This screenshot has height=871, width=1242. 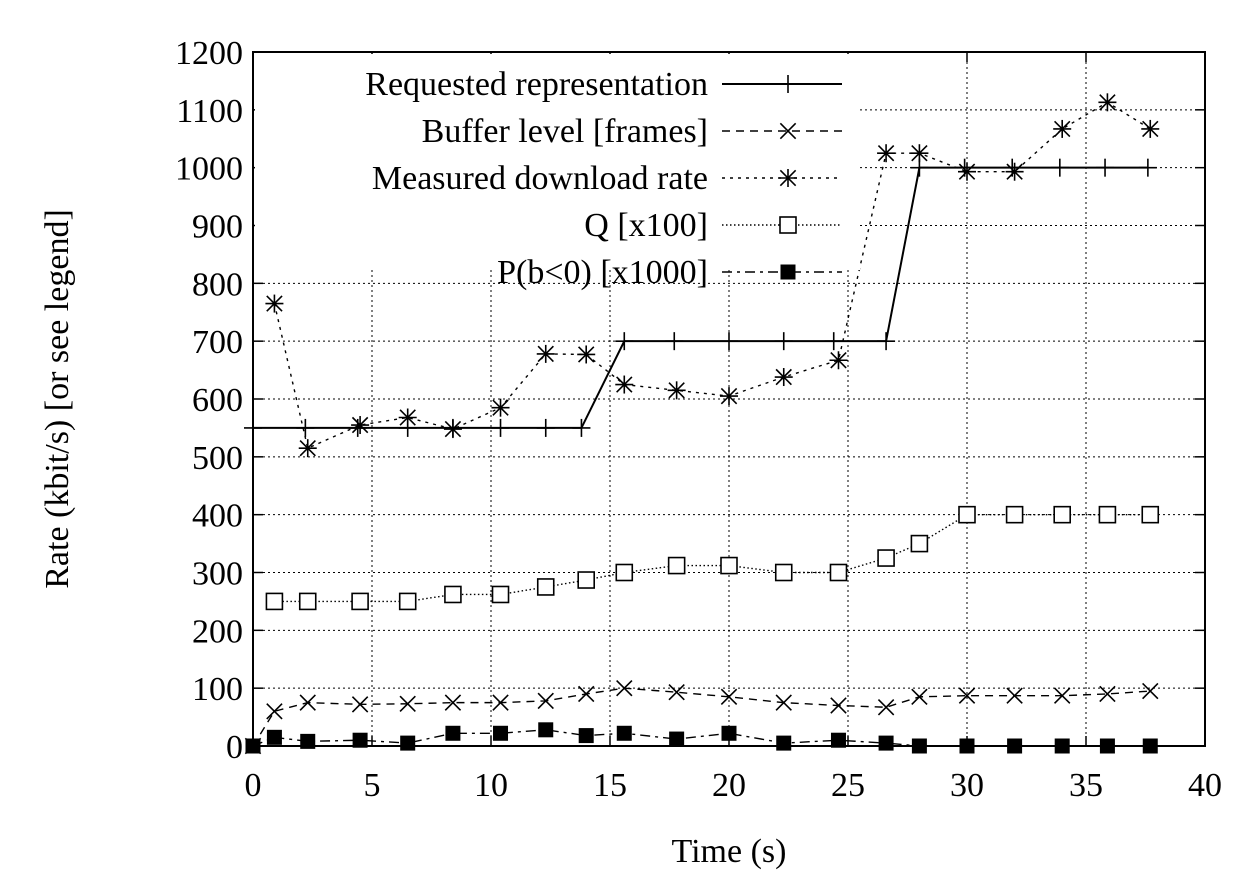 What do you see at coordinates (610, 785) in the screenshot?
I see `x-tick-label: 15` at bounding box center [610, 785].